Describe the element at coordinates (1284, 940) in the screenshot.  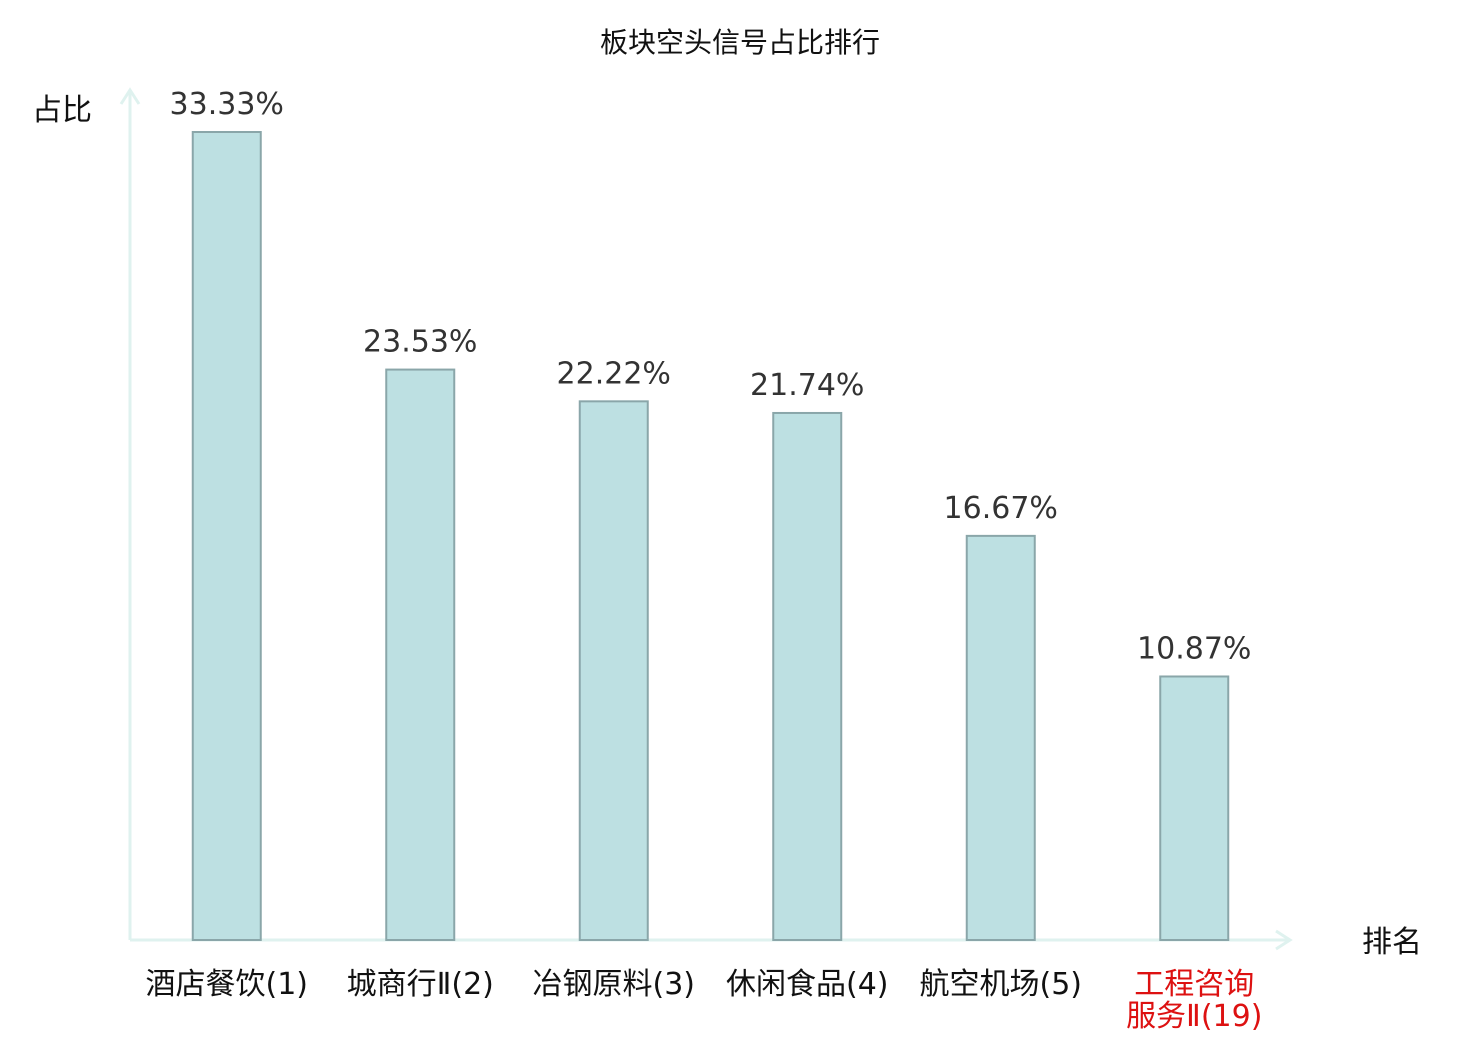
I see `x-axis-arrow` at that location.